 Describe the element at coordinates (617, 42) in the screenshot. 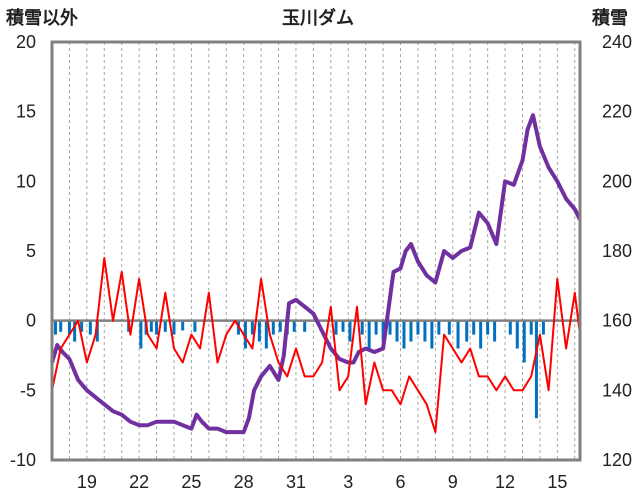

I see `y-right-tick-label: 240` at that location.